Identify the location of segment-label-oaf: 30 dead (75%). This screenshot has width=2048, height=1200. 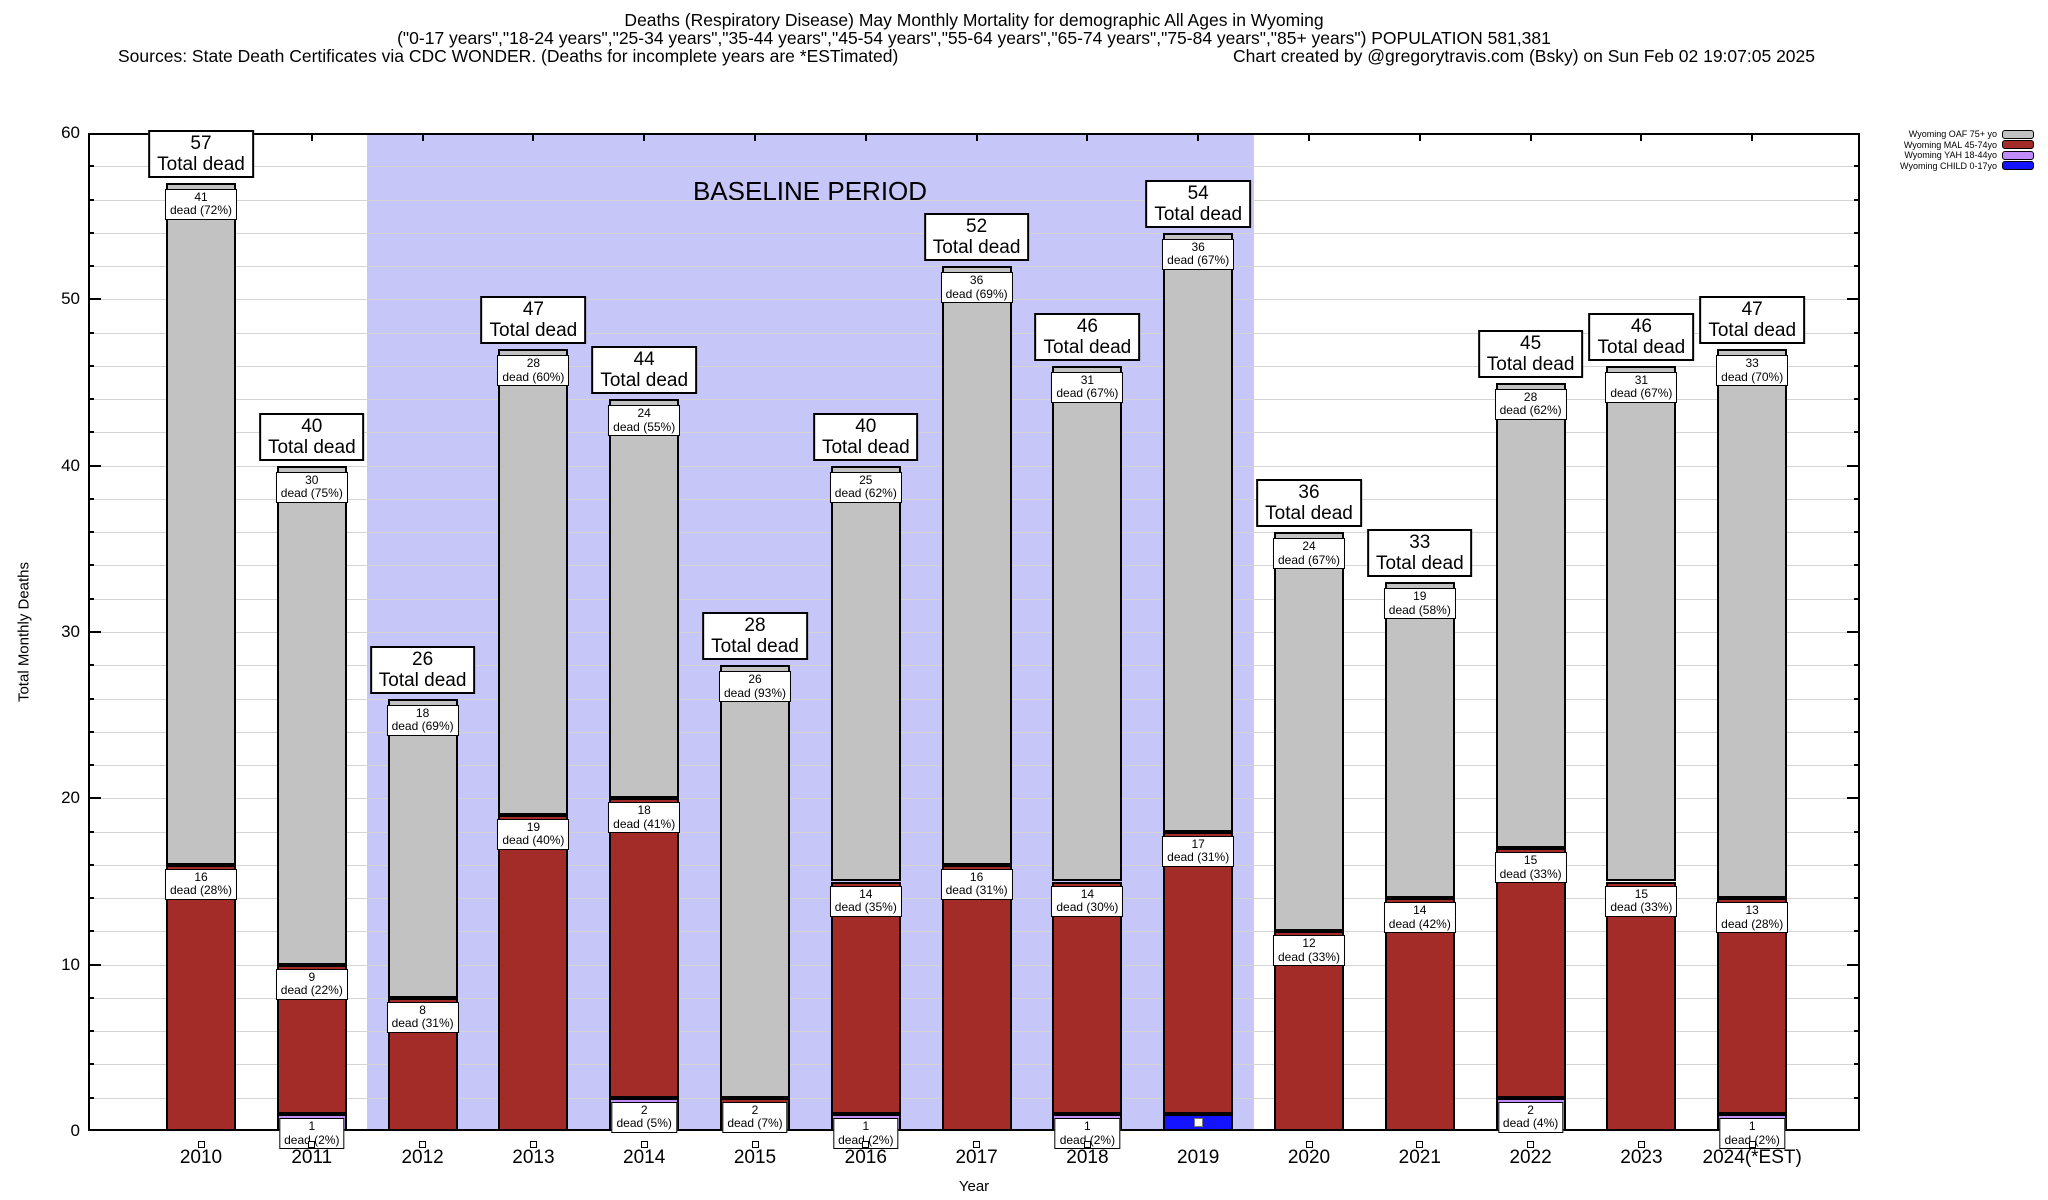
(311, 487).